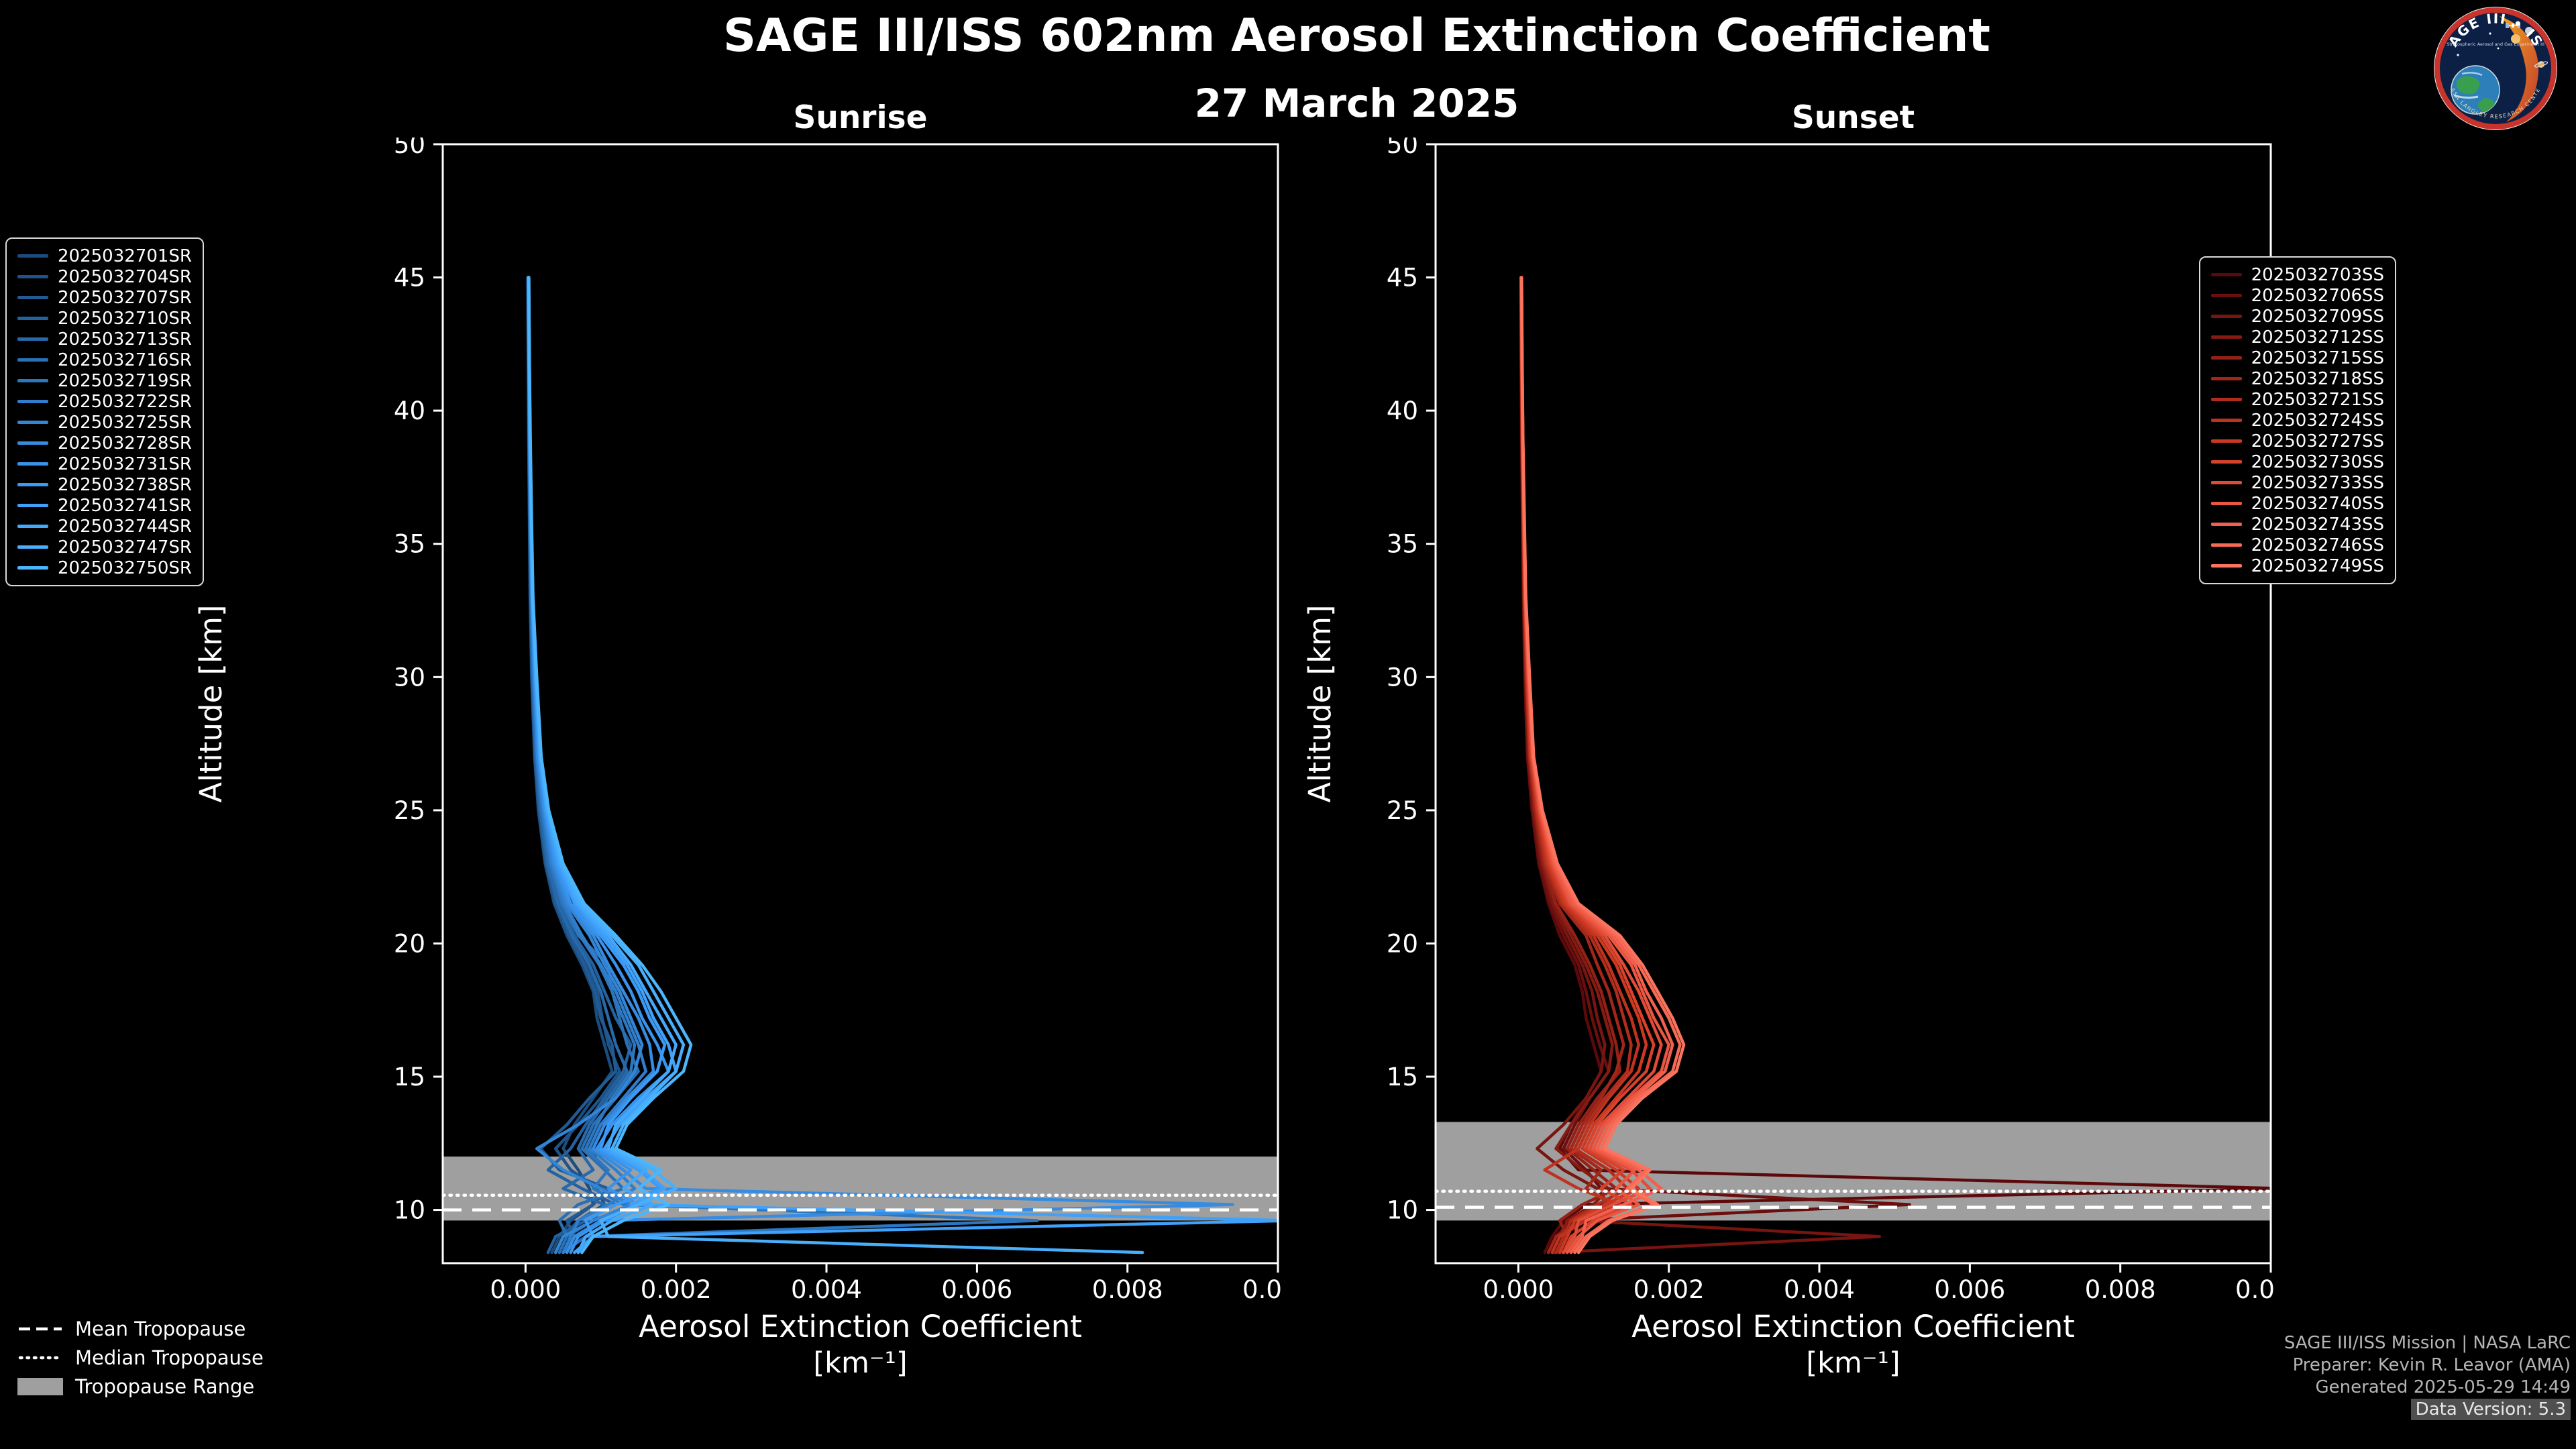  What do you see at coordinates (2443, 1387) in the screenshot?
I see `credit-generated: Generated 2025-05-29 14:49` at bounding box center [2443, 1387].